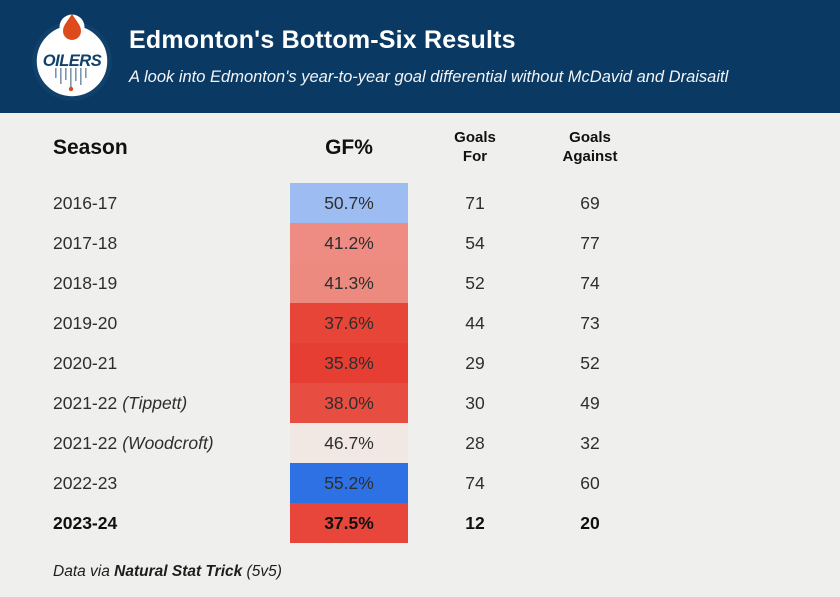  I want to click on table-row: 2021-22 (Tippett) 38.0% 30 49, so click(446, 403).